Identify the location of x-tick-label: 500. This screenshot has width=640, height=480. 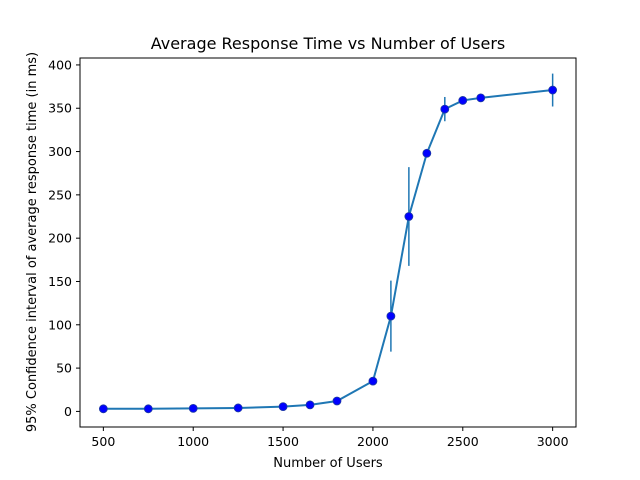
(103, 441).